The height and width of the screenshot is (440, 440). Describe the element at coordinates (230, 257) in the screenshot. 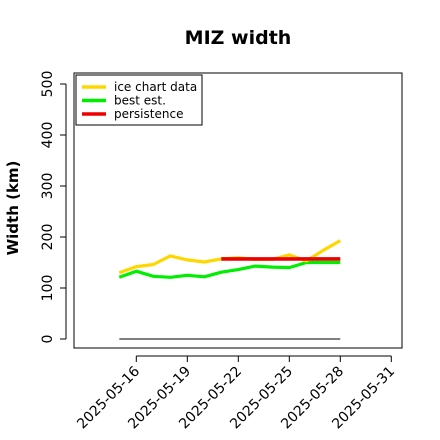

I see `series-line-ice-chart-data` at that location.